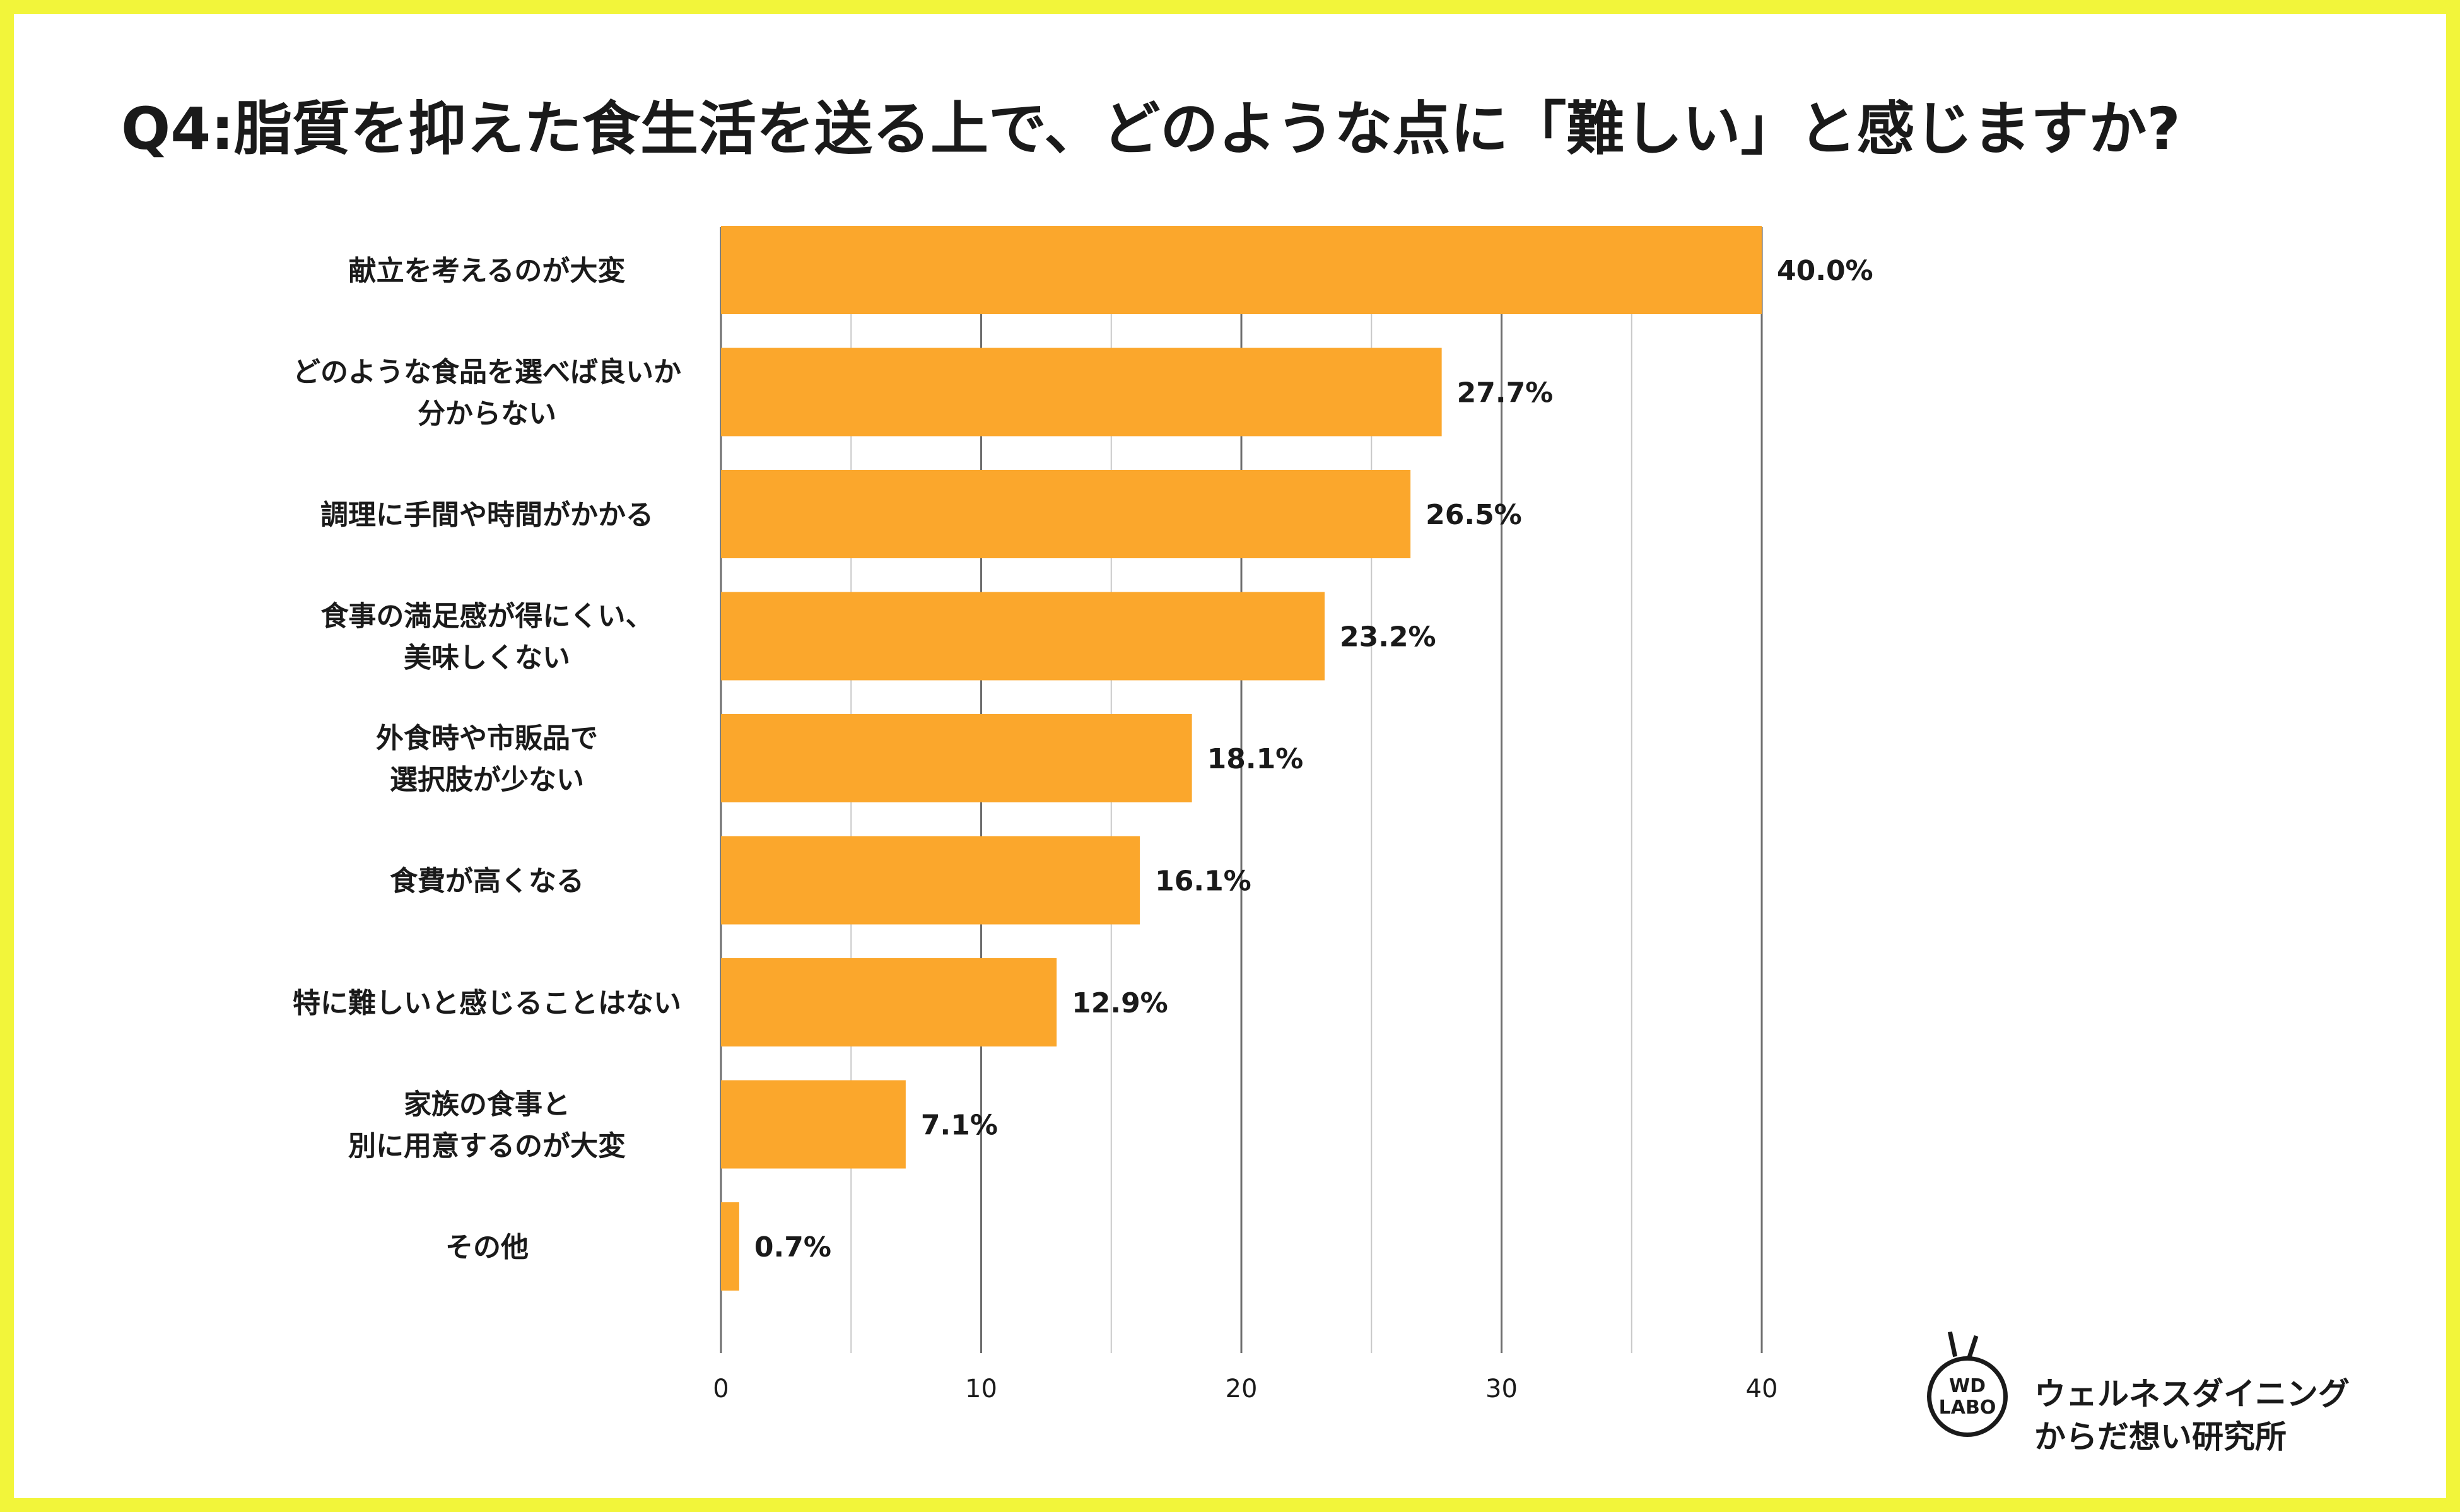  What do you see at coordinates (959, 1126) in the screenshot?
I see `value-label: 7.1%` at bounding box center [959, 1126].